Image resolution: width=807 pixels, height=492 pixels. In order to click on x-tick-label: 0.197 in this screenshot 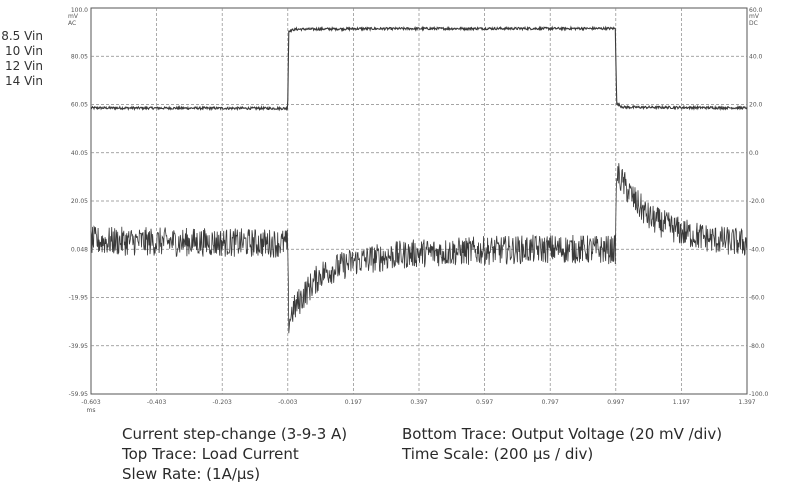, I will do `click(353, 402)`.